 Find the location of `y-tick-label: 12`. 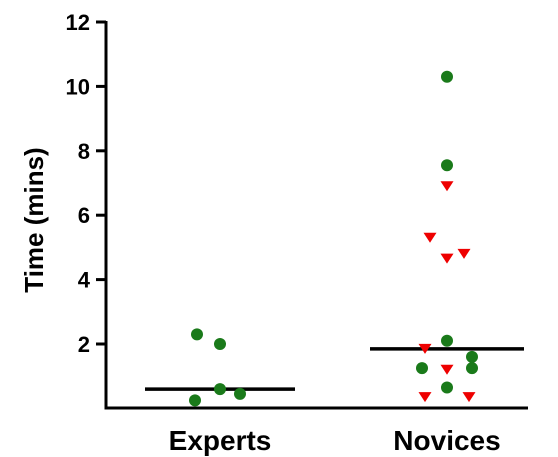

y-tick-label: 12 is located at coordinates (78, 22).